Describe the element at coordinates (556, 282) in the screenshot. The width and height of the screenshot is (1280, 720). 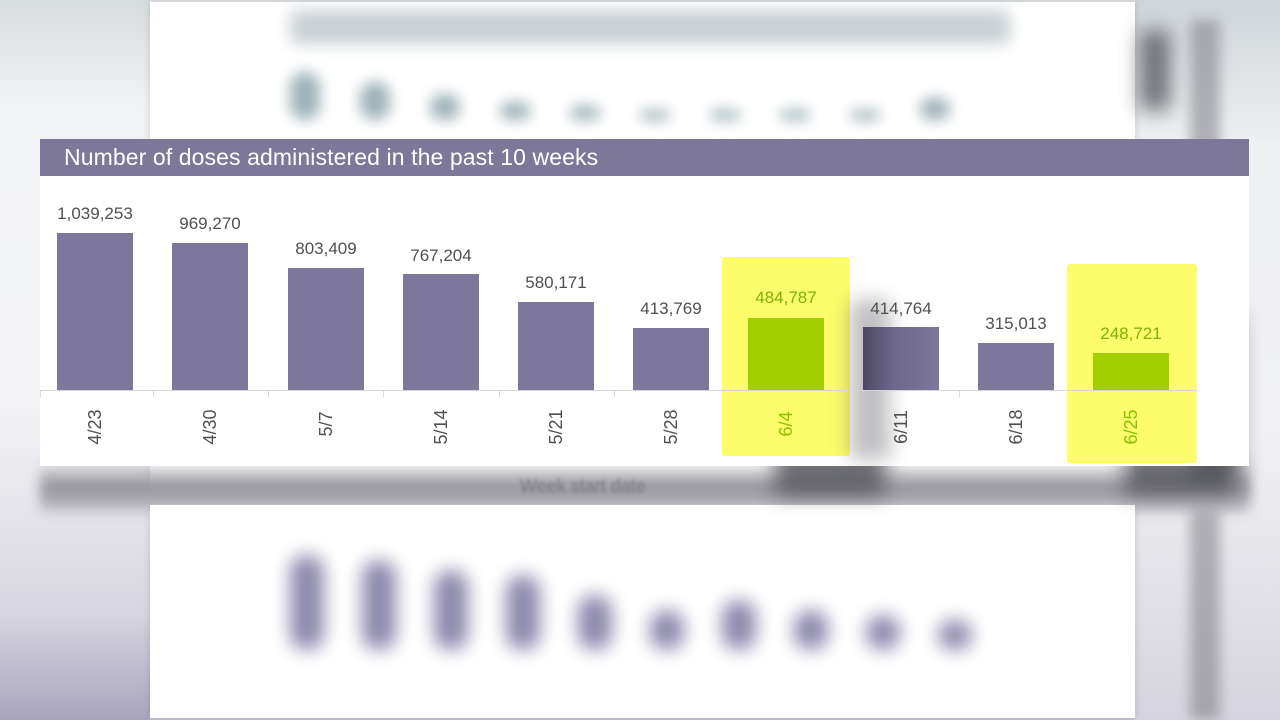
I see `value-label-5-21: 580,171` at that location.